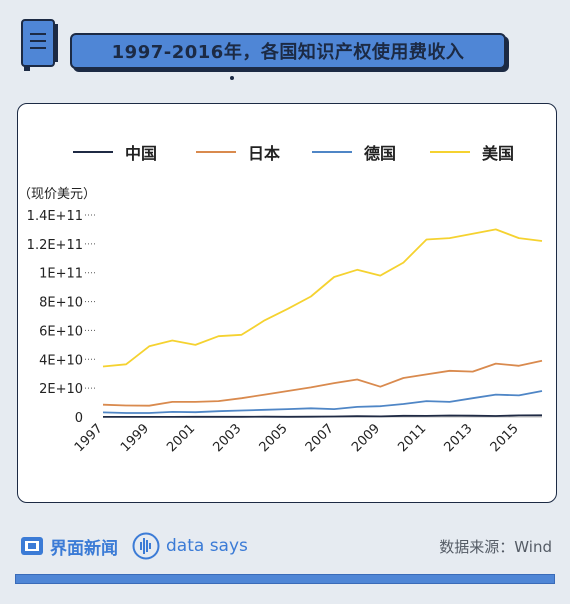 Image resolution: width=570 pixels, height=604 pixels. Describe the element at coordinates (61, 389) in the screenshot. I see `y-tick-label: 2E+10` at that location.